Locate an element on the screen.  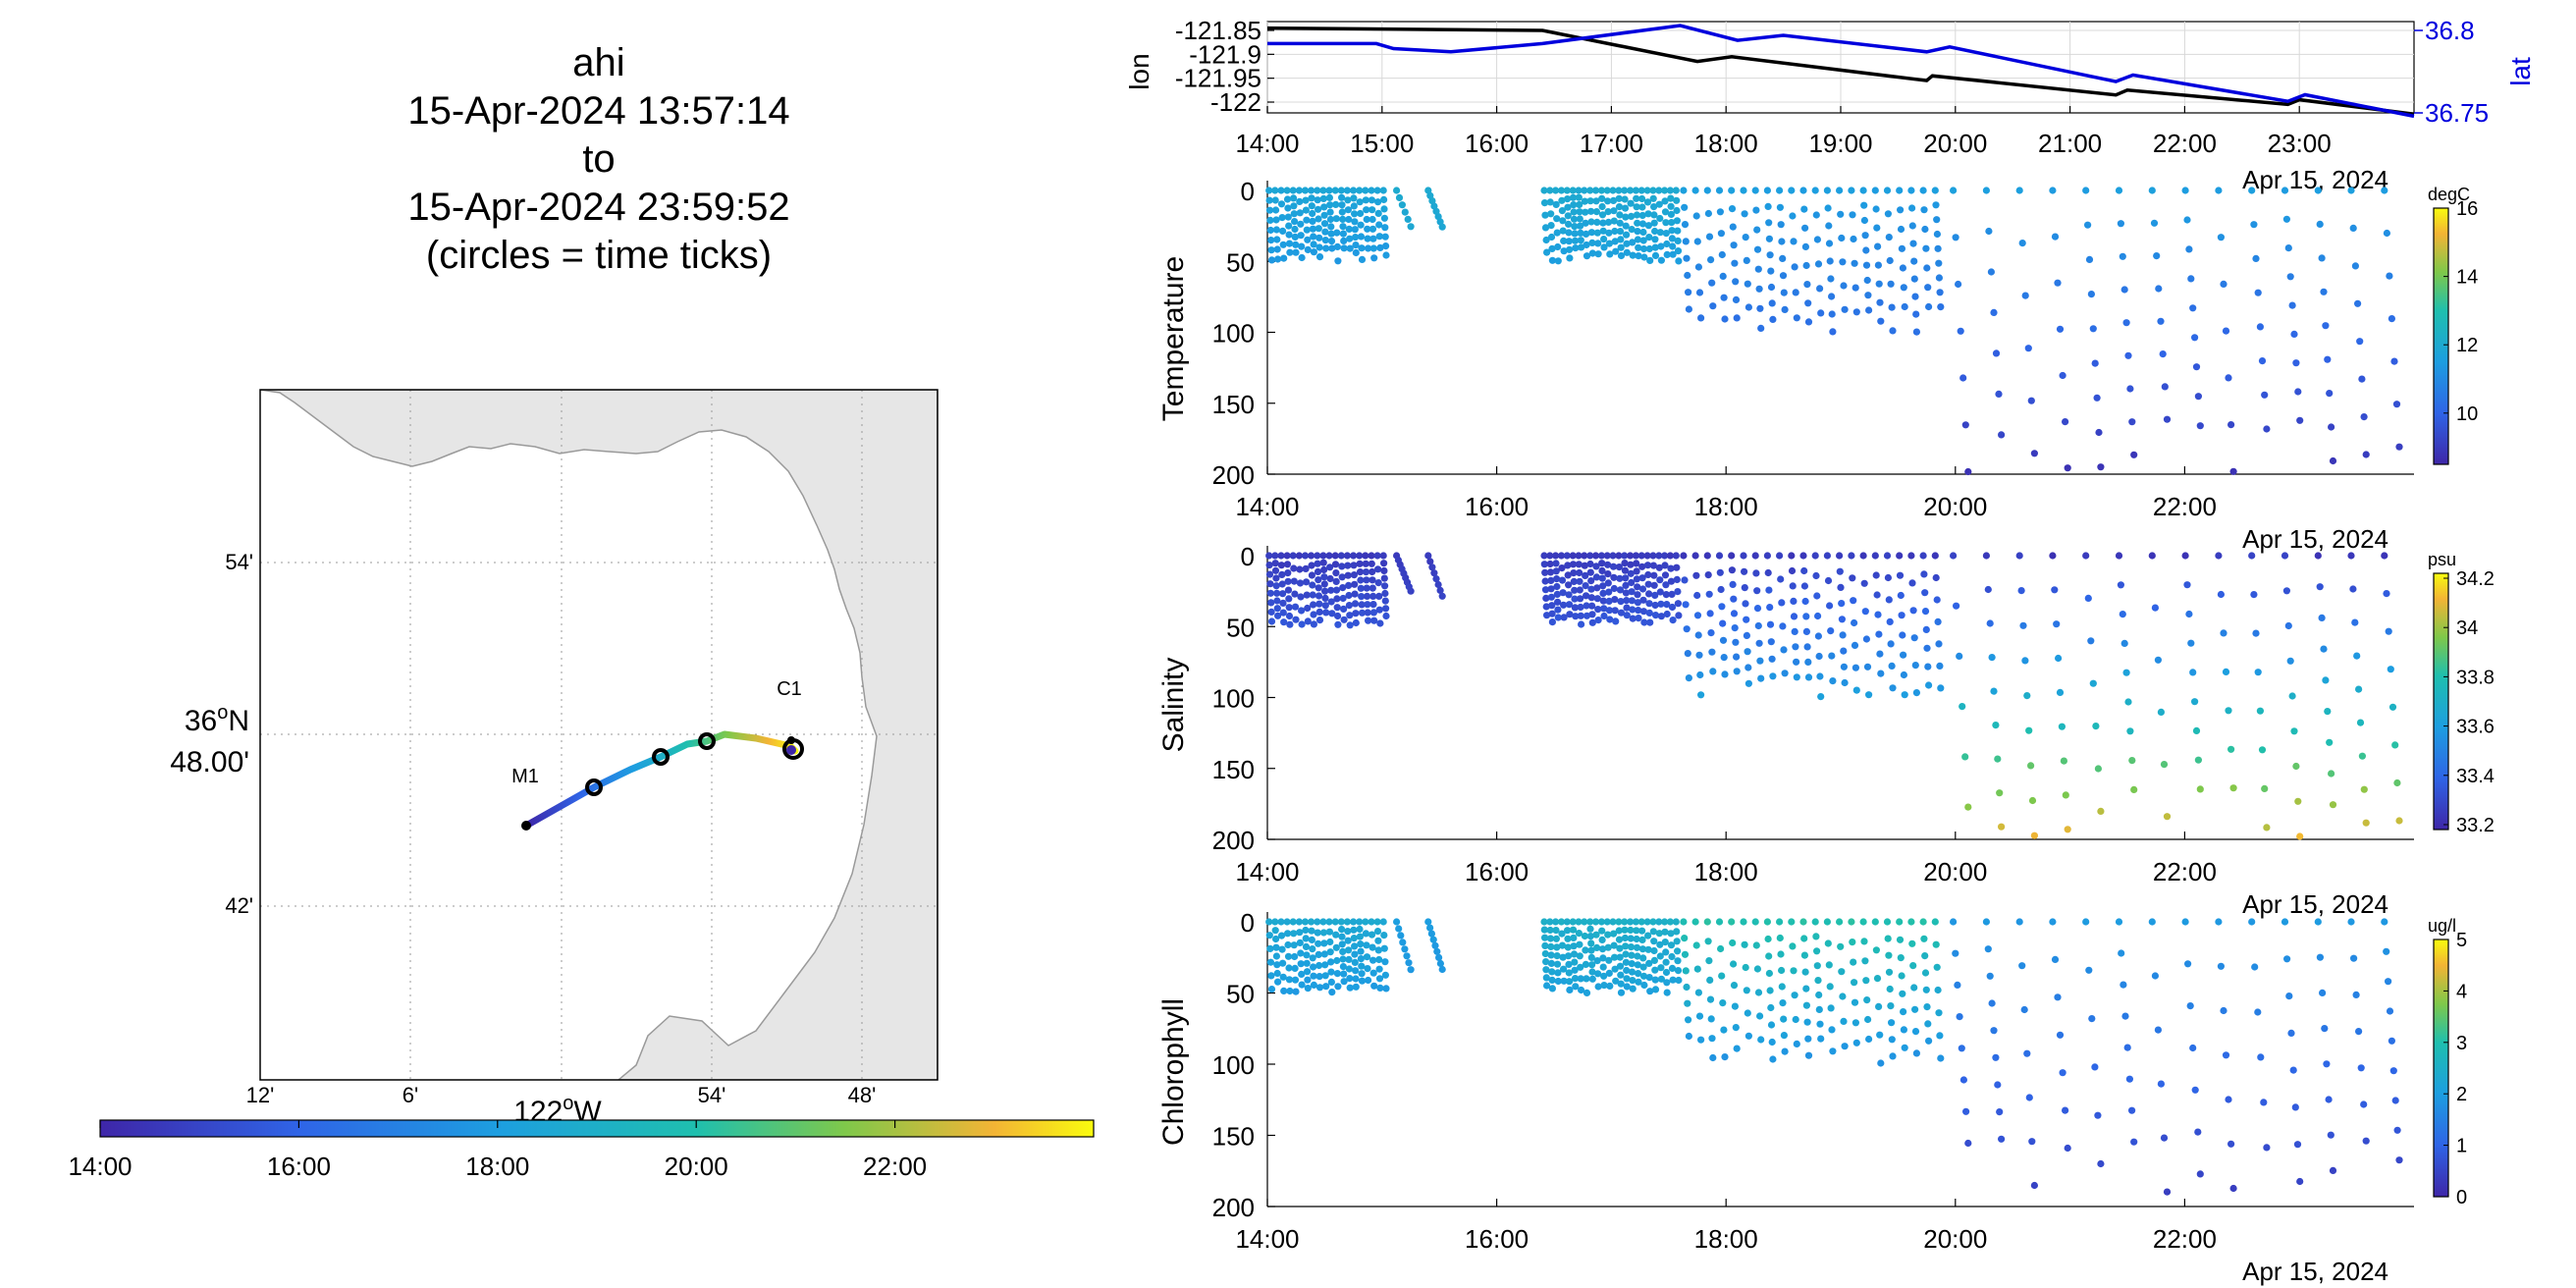
series-line-lon is located at coordinates (1840, 71).